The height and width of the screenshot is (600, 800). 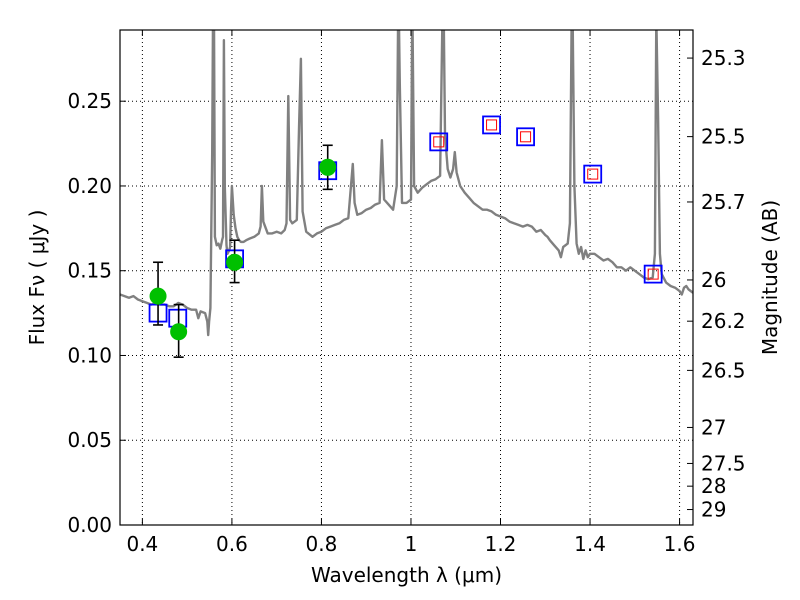 What do you see at coordinates (89, 440) in the screenshot?
I see `y-tick-label: 0.05` at bounding box center [89, 440].